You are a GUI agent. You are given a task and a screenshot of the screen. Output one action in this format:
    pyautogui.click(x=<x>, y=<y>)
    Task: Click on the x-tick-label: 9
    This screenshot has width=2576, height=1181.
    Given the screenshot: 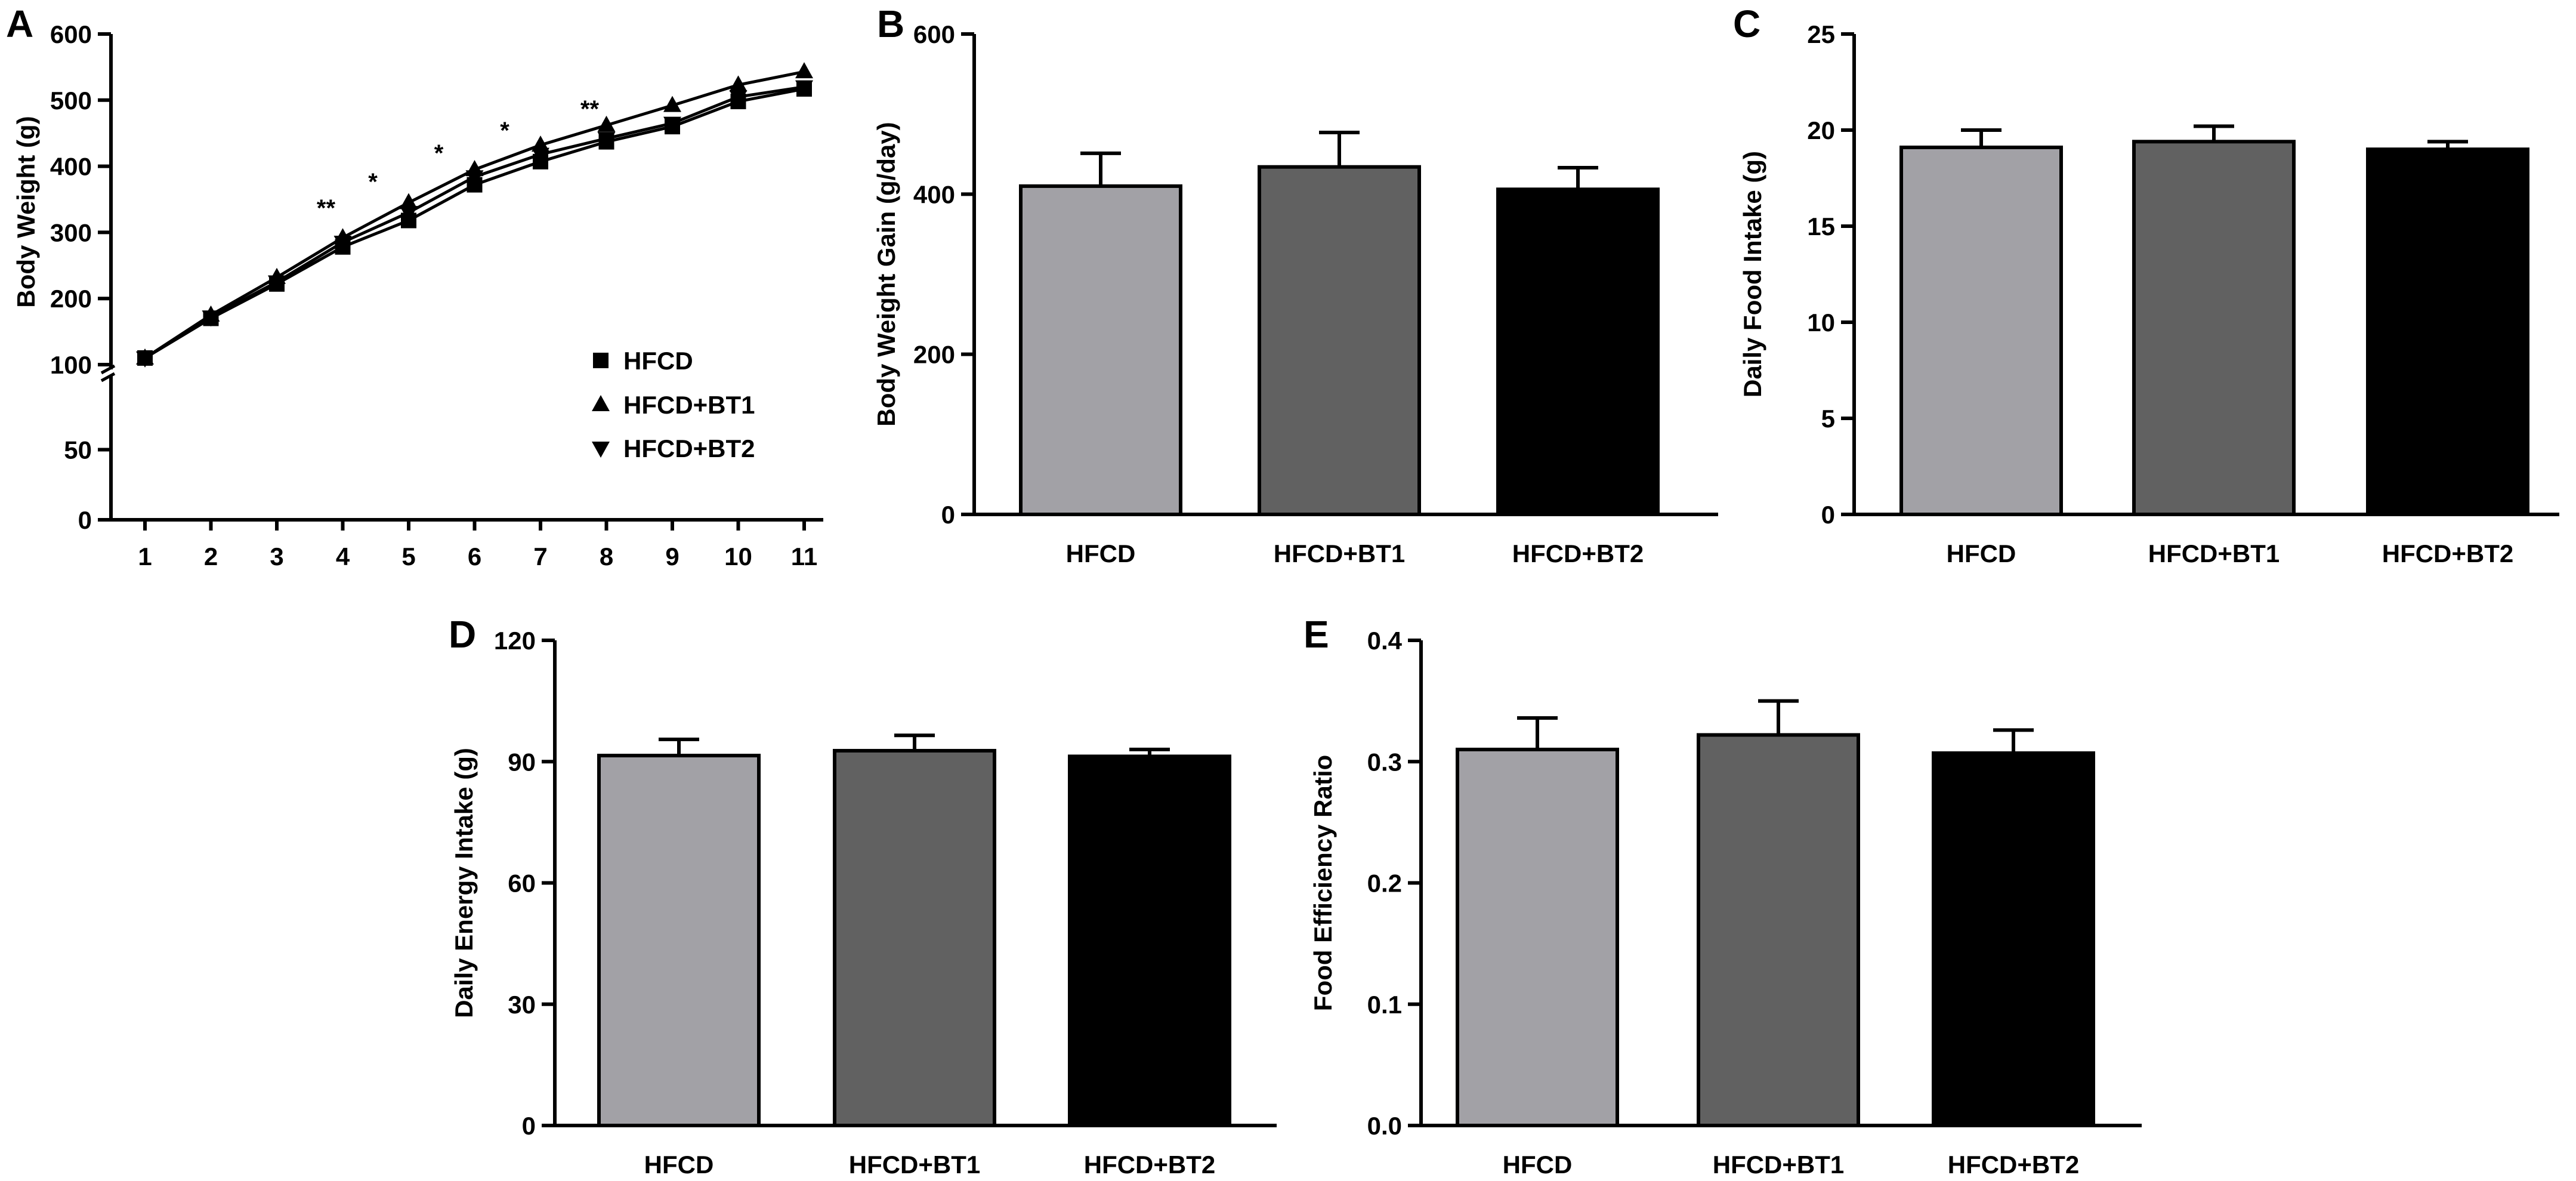 What is the action you would take?
    pyautogui.click(x=672, y=556)
    